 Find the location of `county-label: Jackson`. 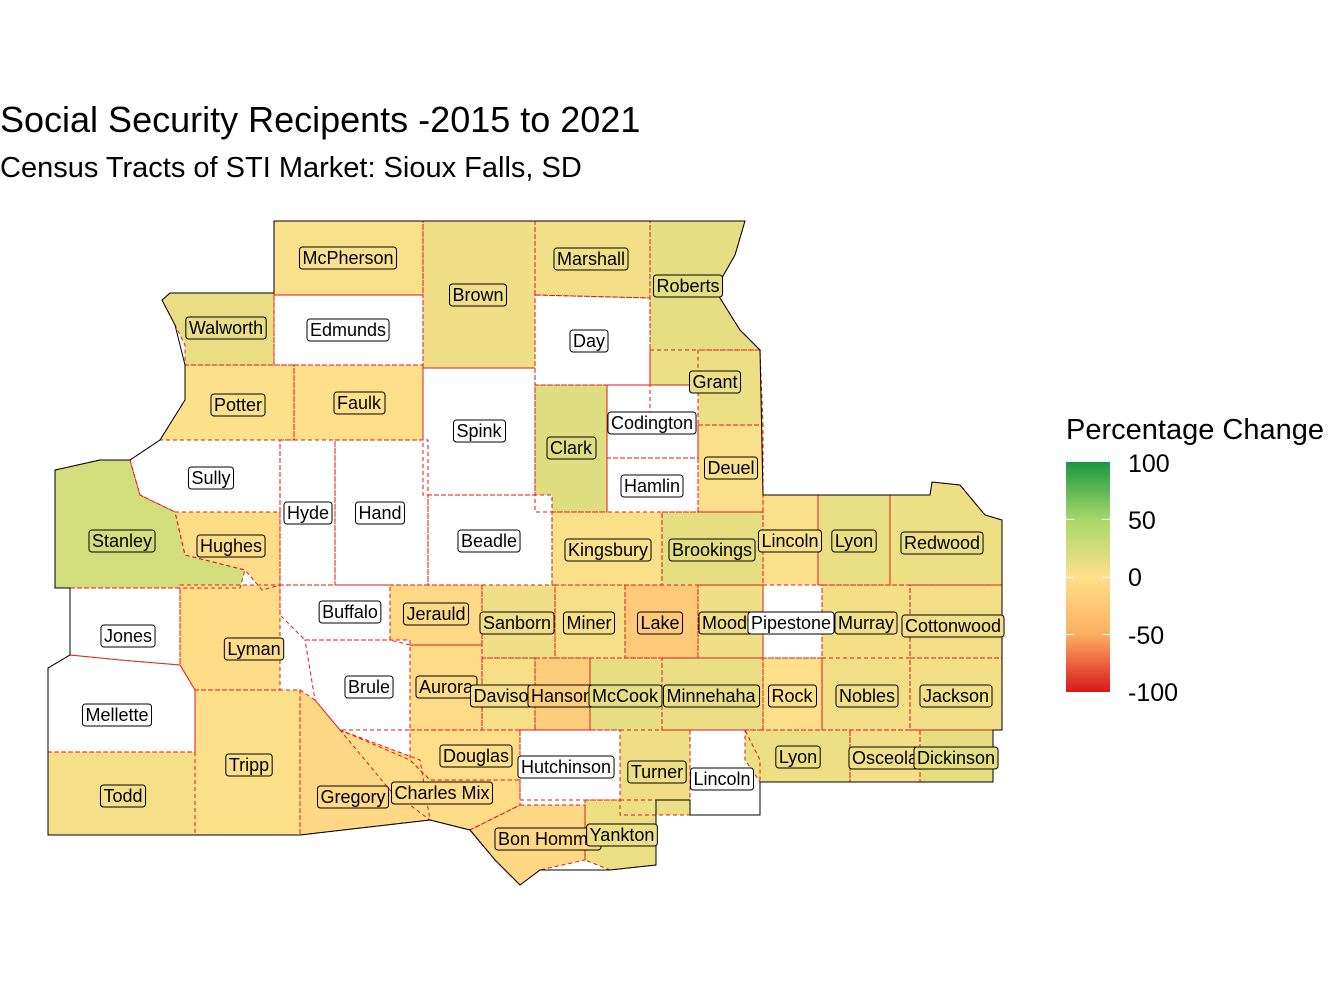

county-label: Jackson is located at coordinates (956, 696).